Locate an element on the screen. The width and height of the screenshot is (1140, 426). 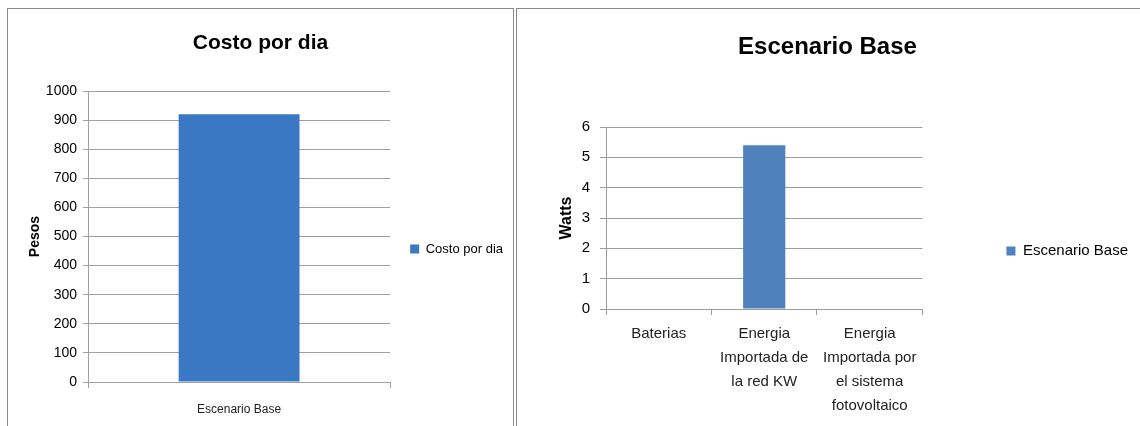
y-tick-label: 100 is located at coordinates (65, 351).